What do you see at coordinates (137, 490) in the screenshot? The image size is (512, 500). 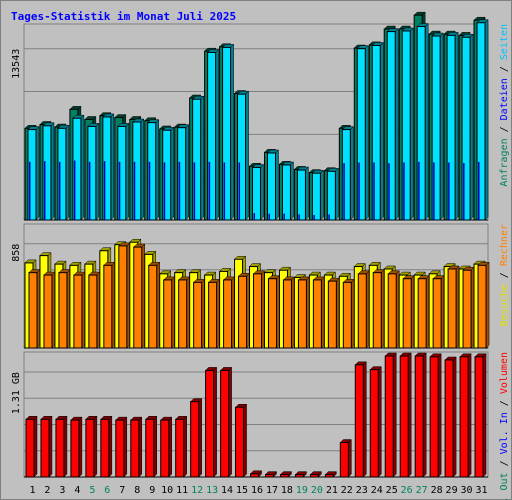 I see `day-label: 8` at bounding box center [137, 490].